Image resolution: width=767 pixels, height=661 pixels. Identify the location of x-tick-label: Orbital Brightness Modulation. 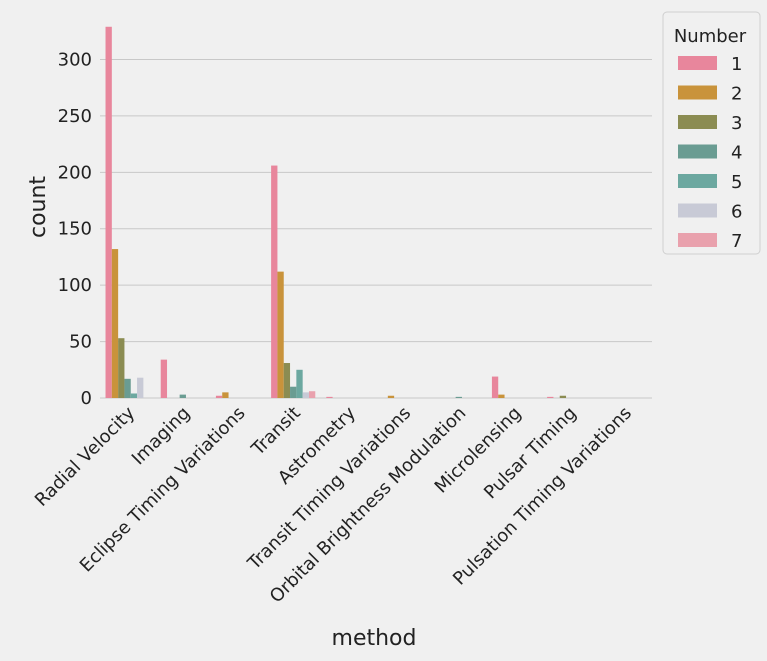
(368, 505).